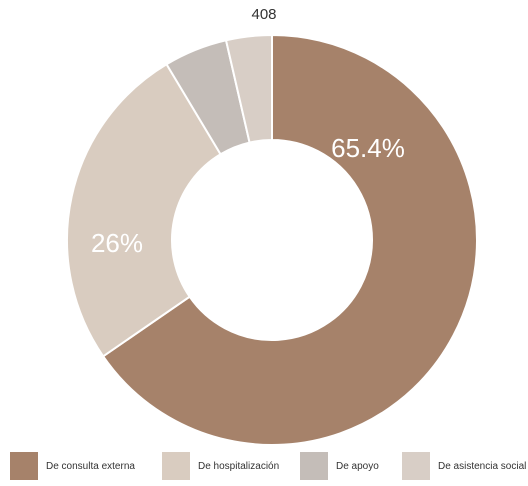 The width and height of the screenshot is (528, 486). I want to click on data-label-hospitalizacion: 26%, so click(117, 243).